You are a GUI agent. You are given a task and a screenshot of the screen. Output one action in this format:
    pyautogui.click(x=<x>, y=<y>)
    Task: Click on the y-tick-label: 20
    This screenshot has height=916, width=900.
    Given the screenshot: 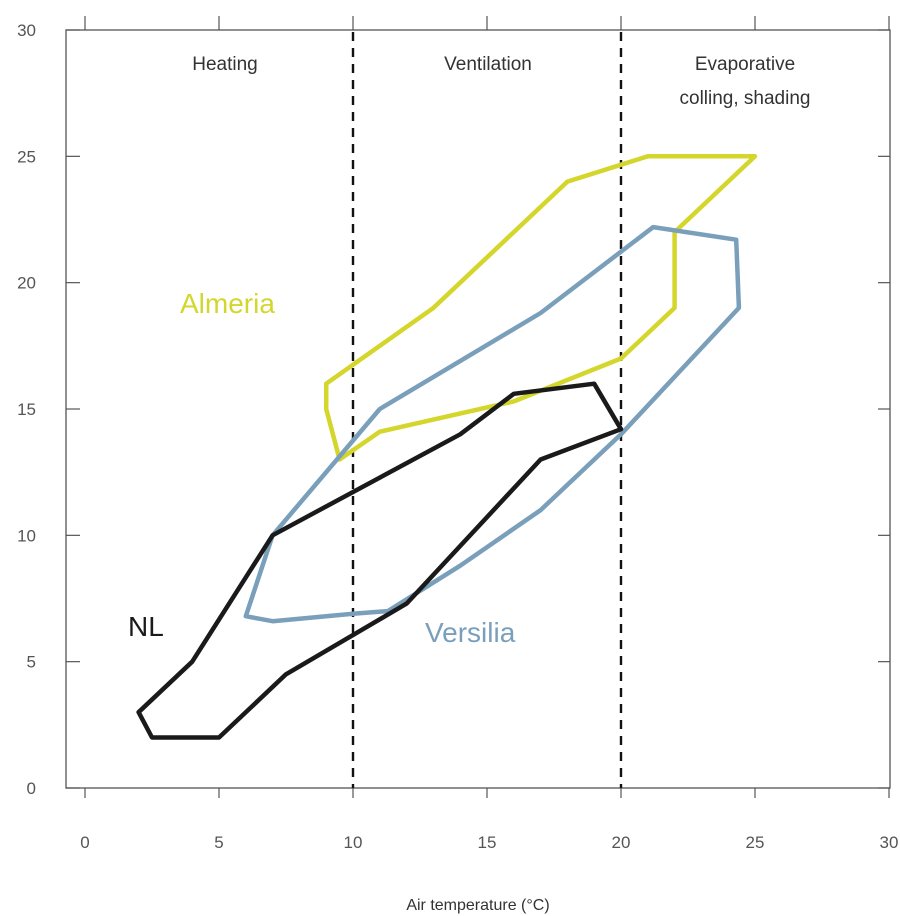 What is the action you would take?
    pyautogui.click(x=26, y=283)
    